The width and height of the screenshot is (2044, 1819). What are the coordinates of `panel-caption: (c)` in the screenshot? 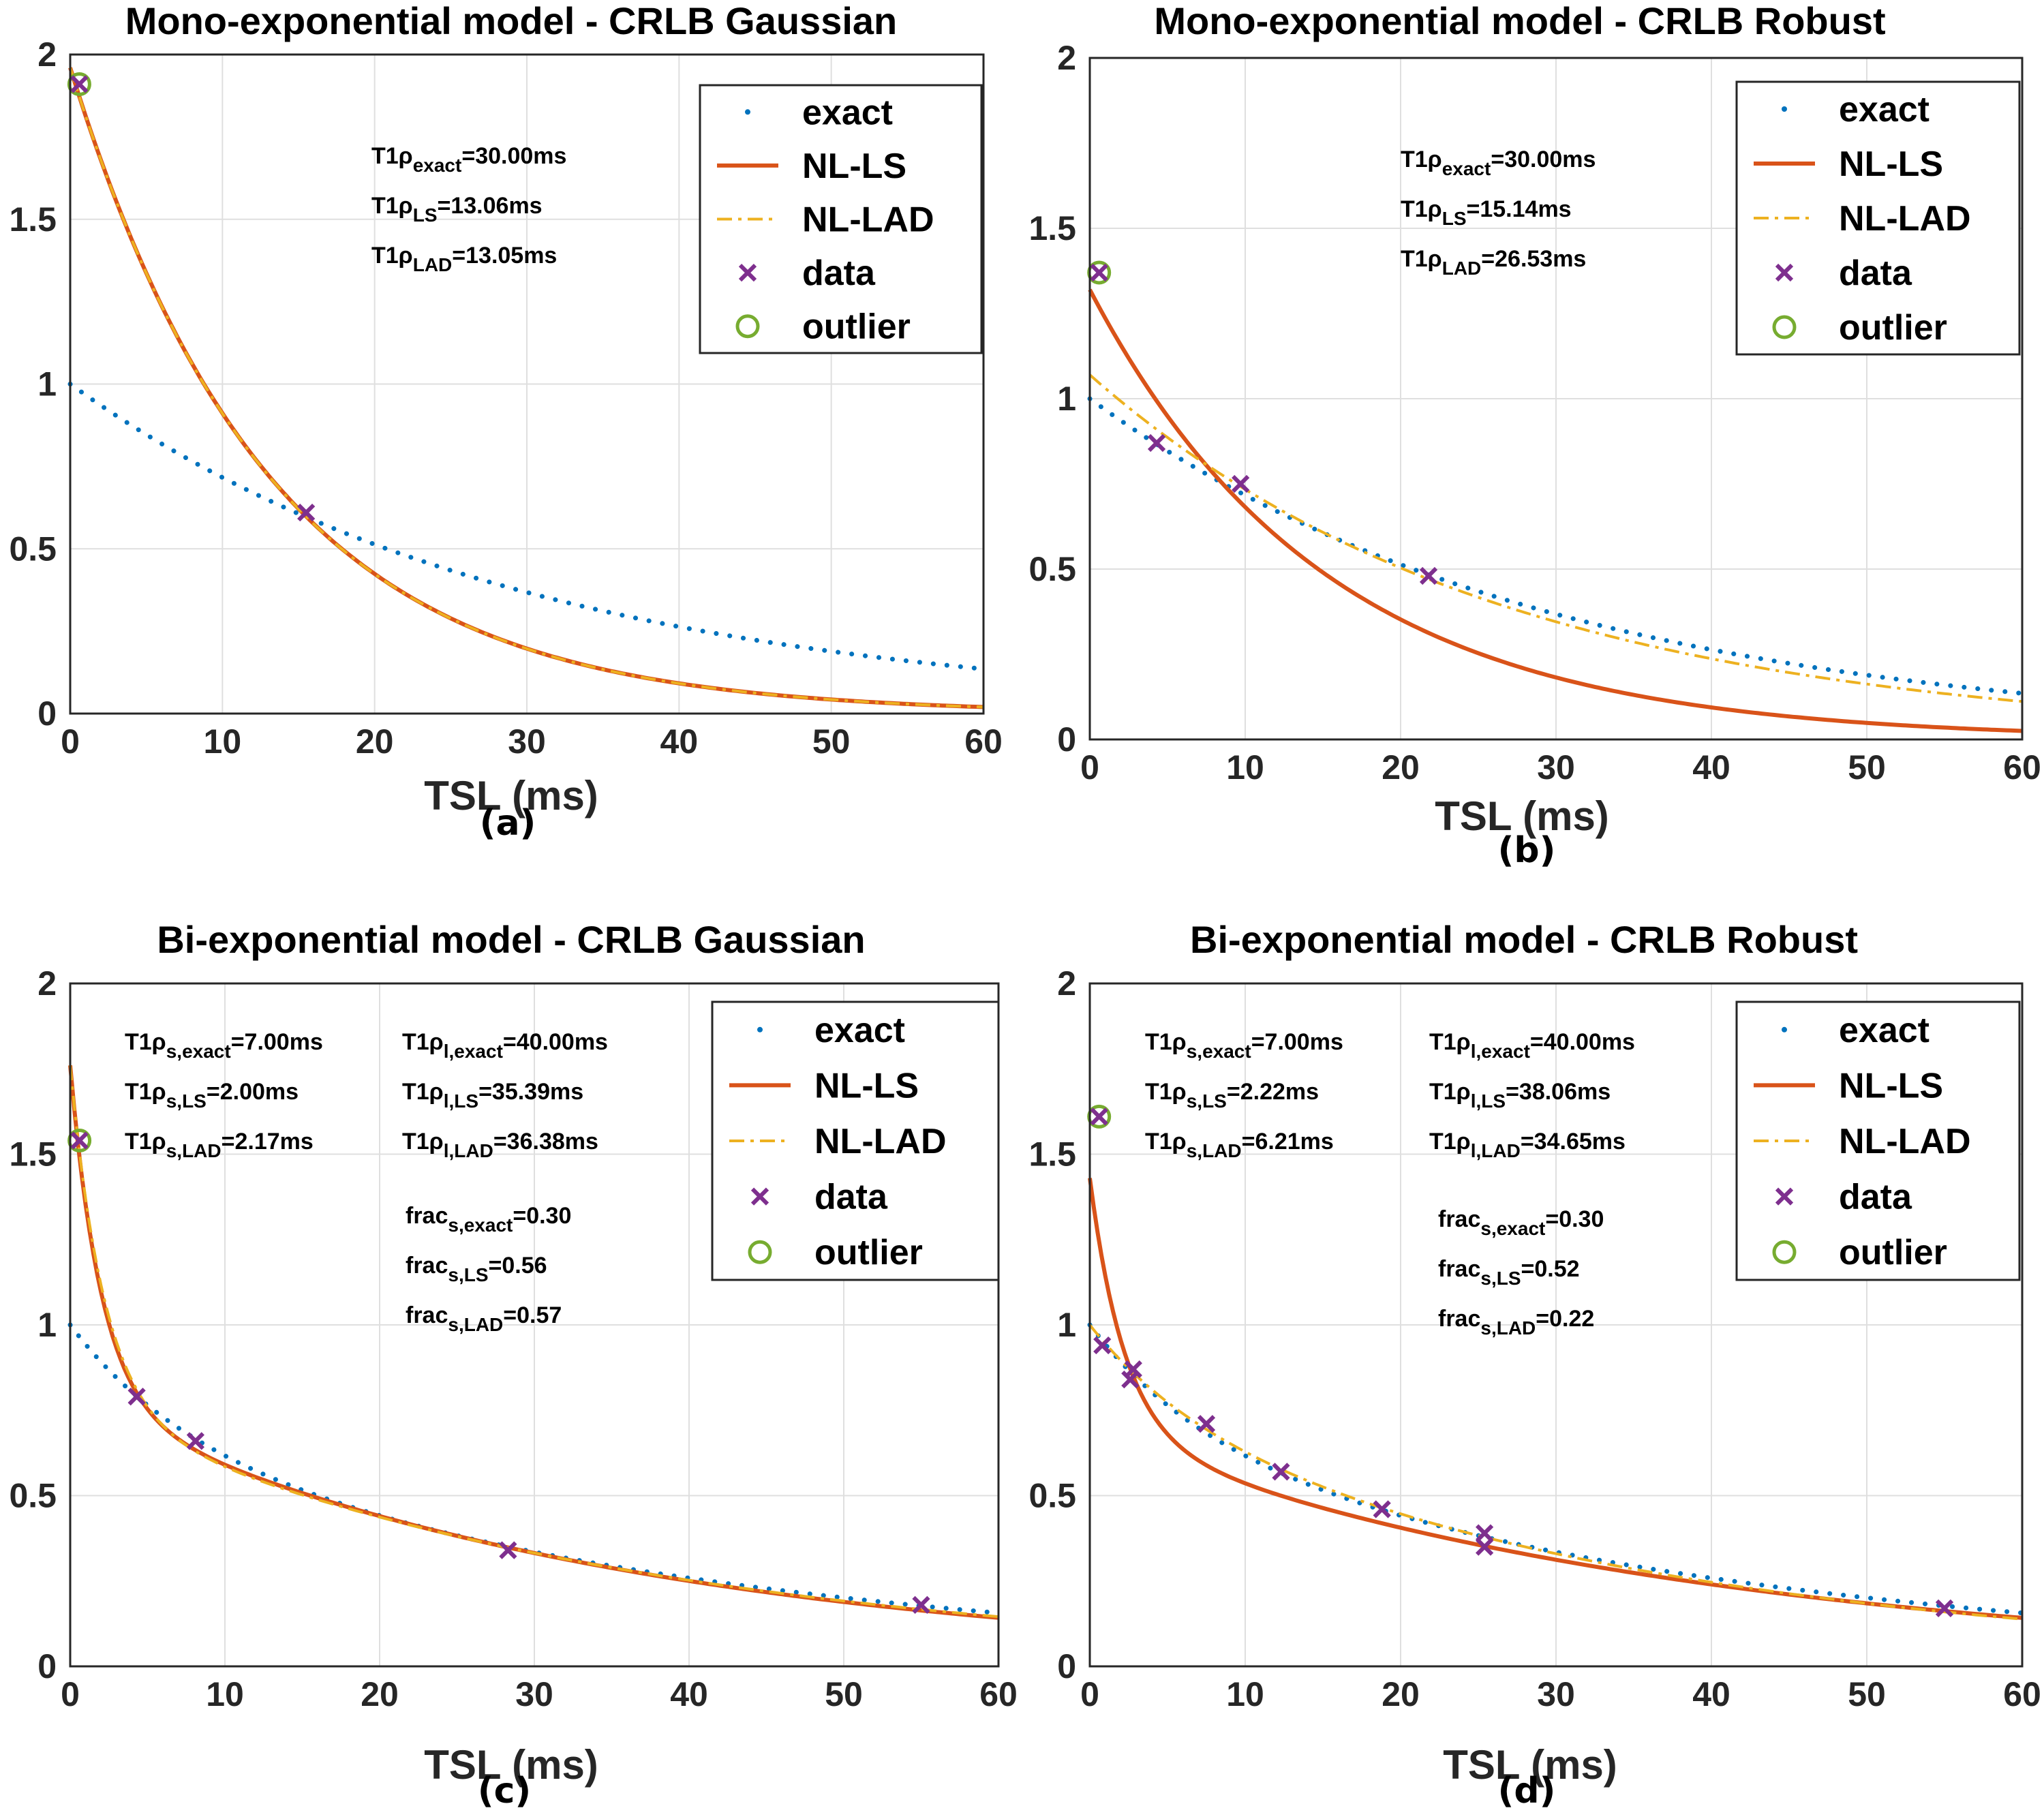 It's located at (504, 1791).